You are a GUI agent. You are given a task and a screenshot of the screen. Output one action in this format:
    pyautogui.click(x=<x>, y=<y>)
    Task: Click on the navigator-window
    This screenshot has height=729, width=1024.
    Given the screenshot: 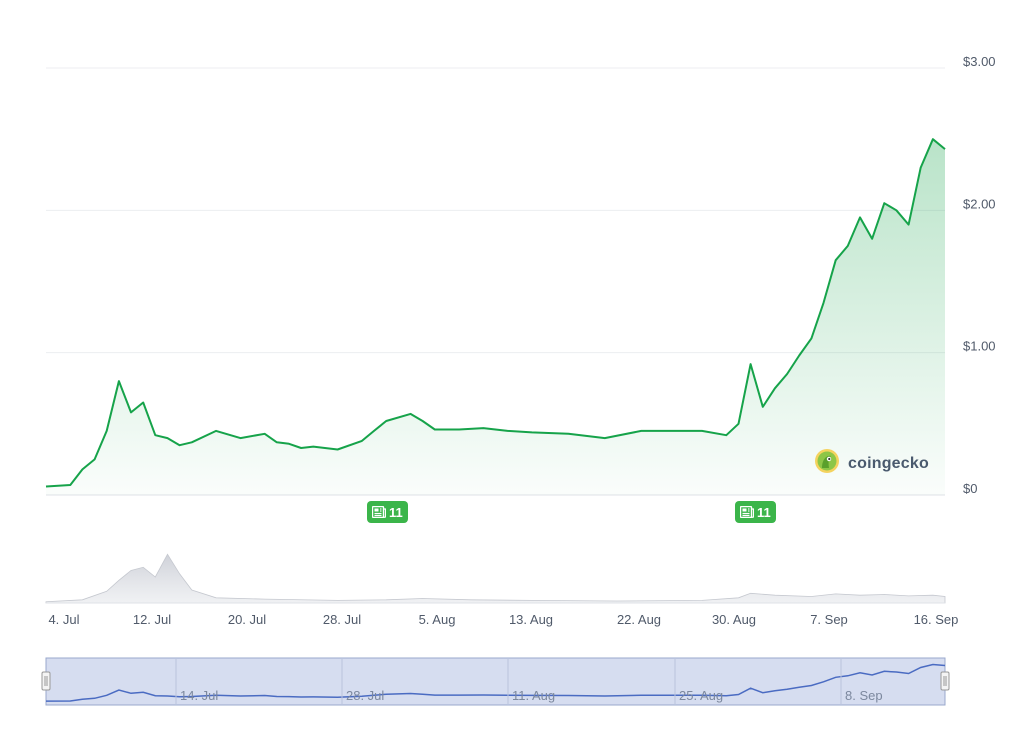 What is the action you would take?
    pyautogui.click(x=495, y=681)
    